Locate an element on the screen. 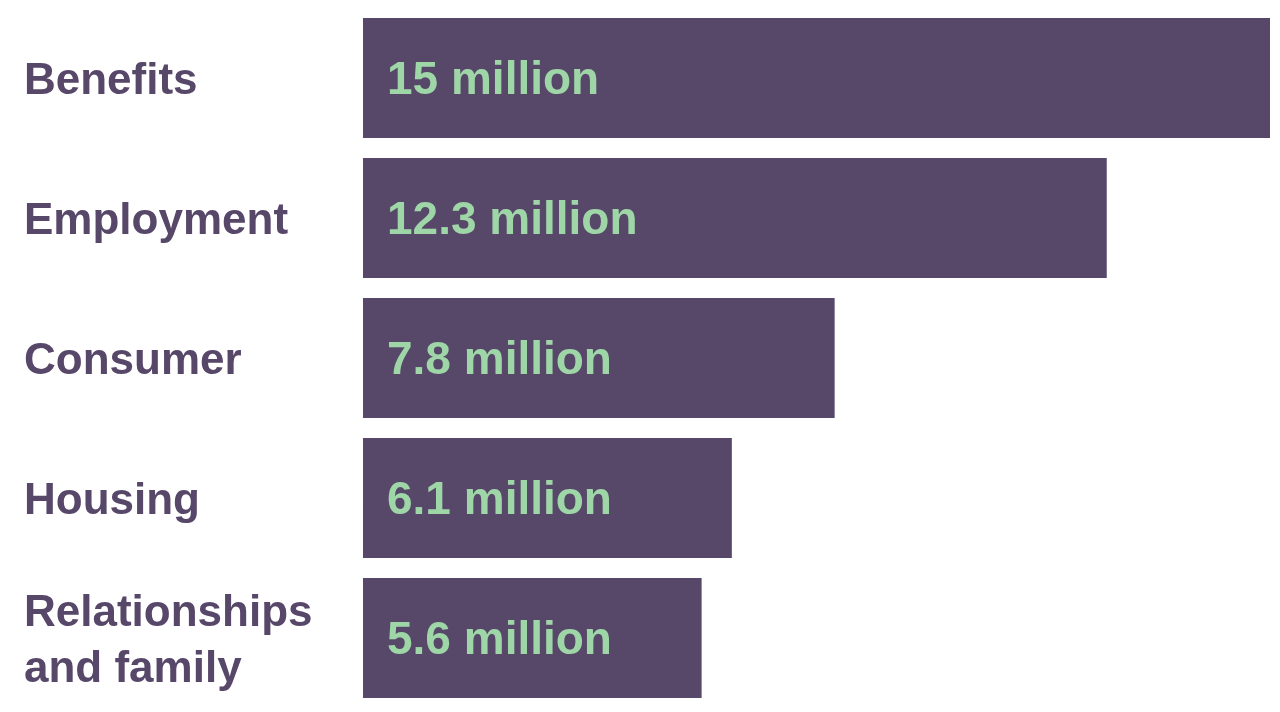 This screenshot has width=1280, height=712. data-label: 12.3 million is located at coordinates (512, 218).